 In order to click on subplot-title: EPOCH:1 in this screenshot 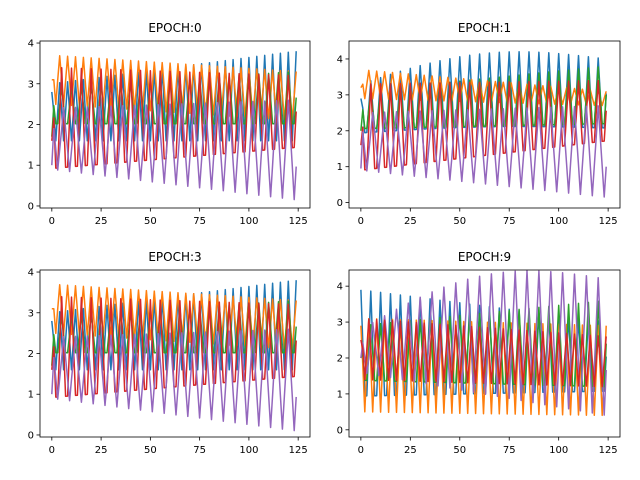, I will do `click(484, 28)`.